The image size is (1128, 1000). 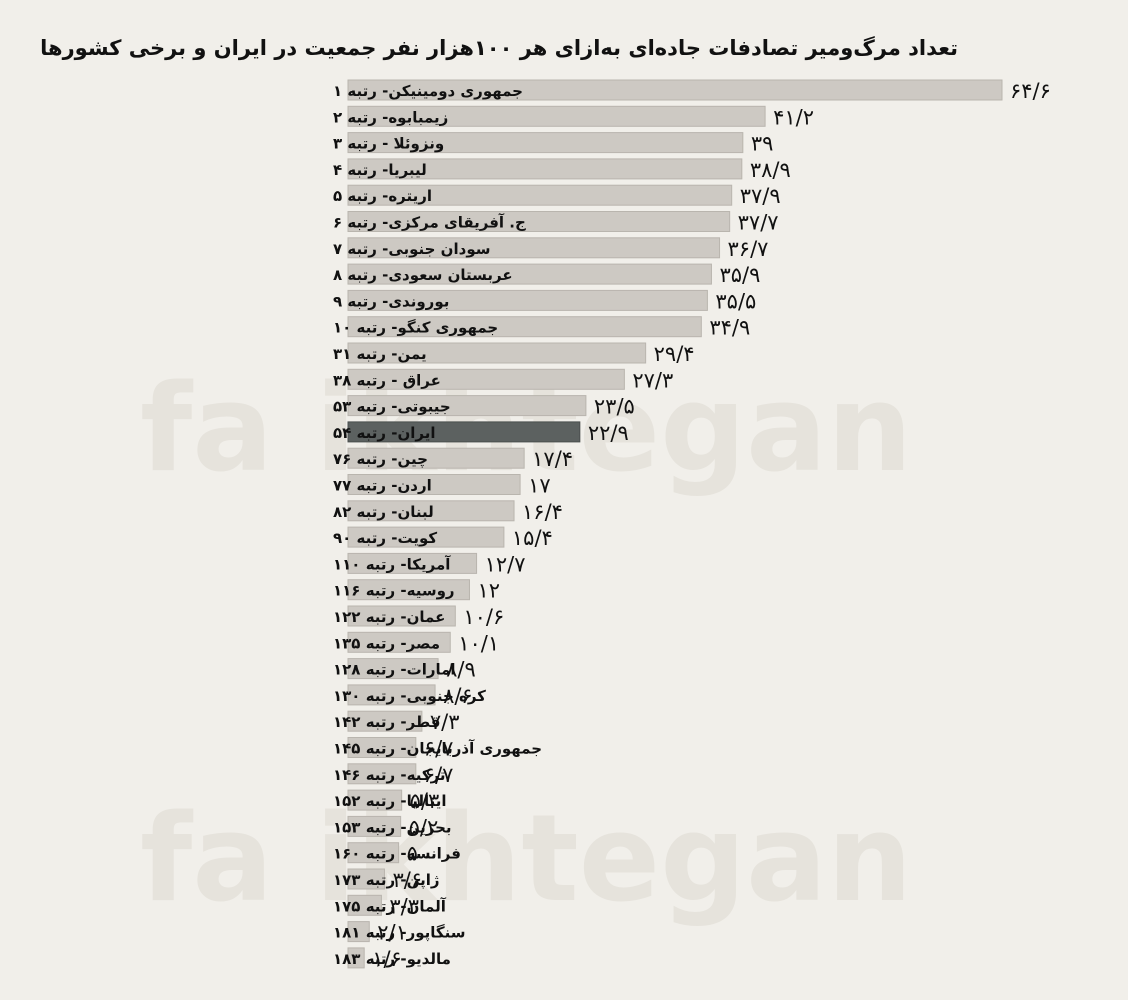 I want to click on value-label: ۵/۳, so click(x=425, y=801).